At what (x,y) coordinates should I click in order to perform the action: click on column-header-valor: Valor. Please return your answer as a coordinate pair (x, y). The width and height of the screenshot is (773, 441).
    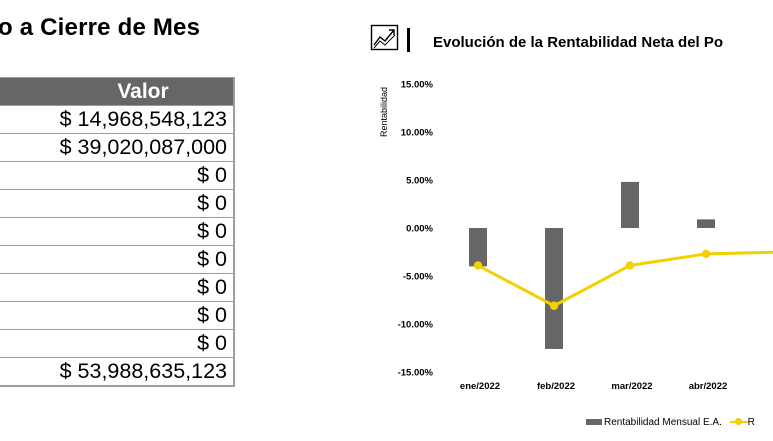
    Looking at the image, I should click on (117, 91).